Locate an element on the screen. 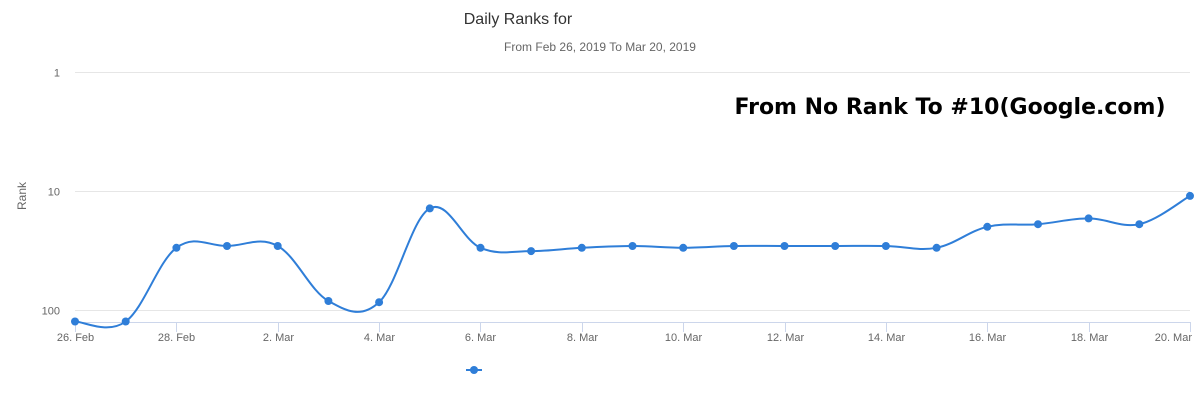 This screenshot has width=1200, height=400. x-tick-label: 2. Mar is located at coordinates (279, 338).